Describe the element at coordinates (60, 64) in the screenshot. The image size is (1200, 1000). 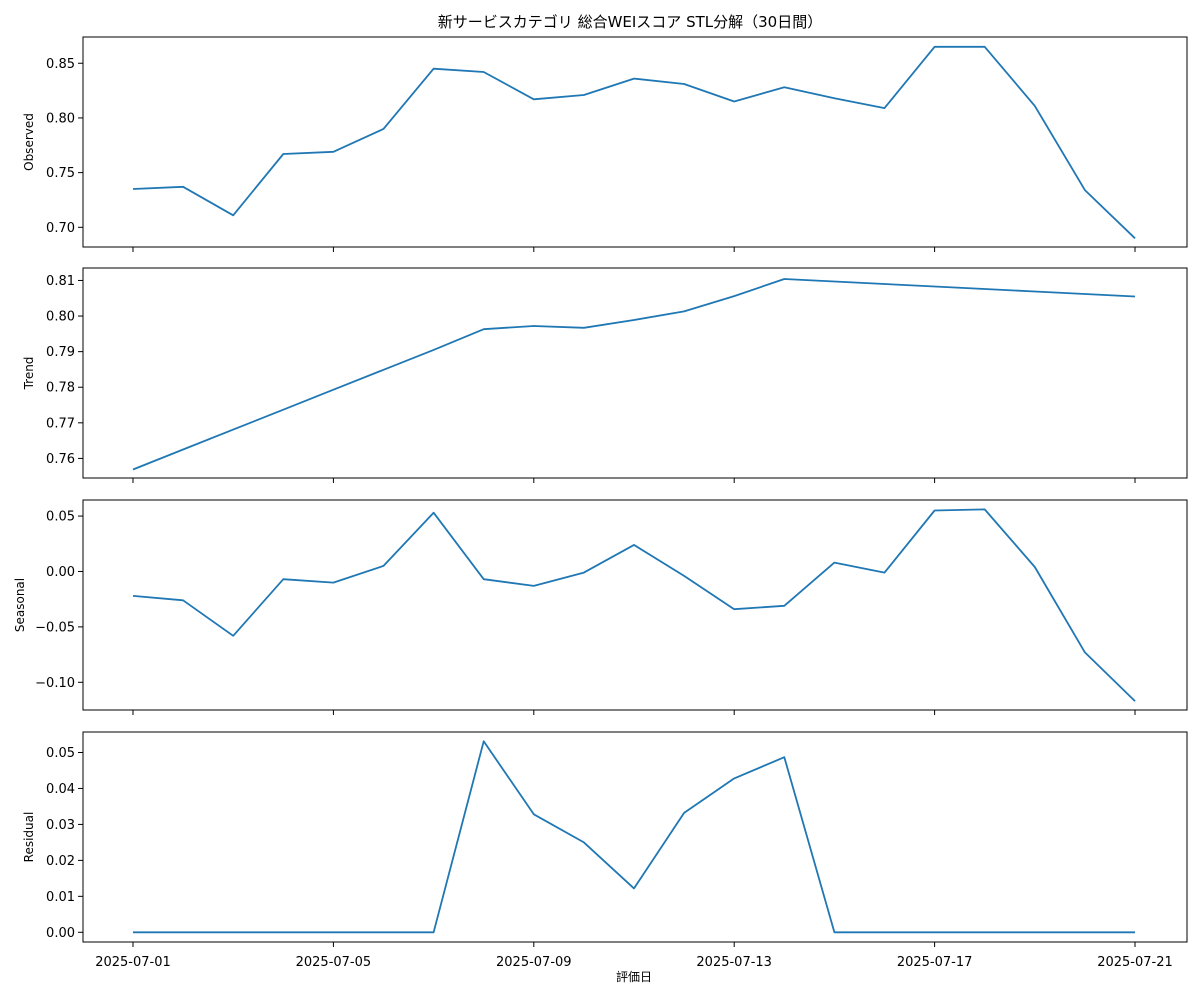
I see `y-tick-label: 0.85` at that location.